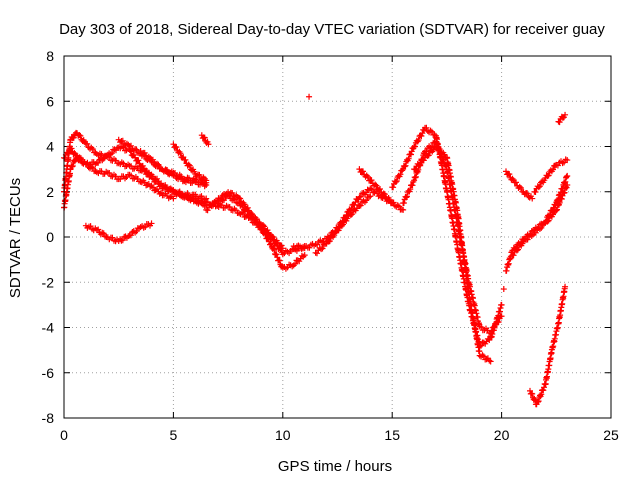 The image size is (640, 480). What do you see at coordinates (335, 466) in the screenshot?
I see `x-axis-label: GPS time / hours` at bounding box center [335, 466].